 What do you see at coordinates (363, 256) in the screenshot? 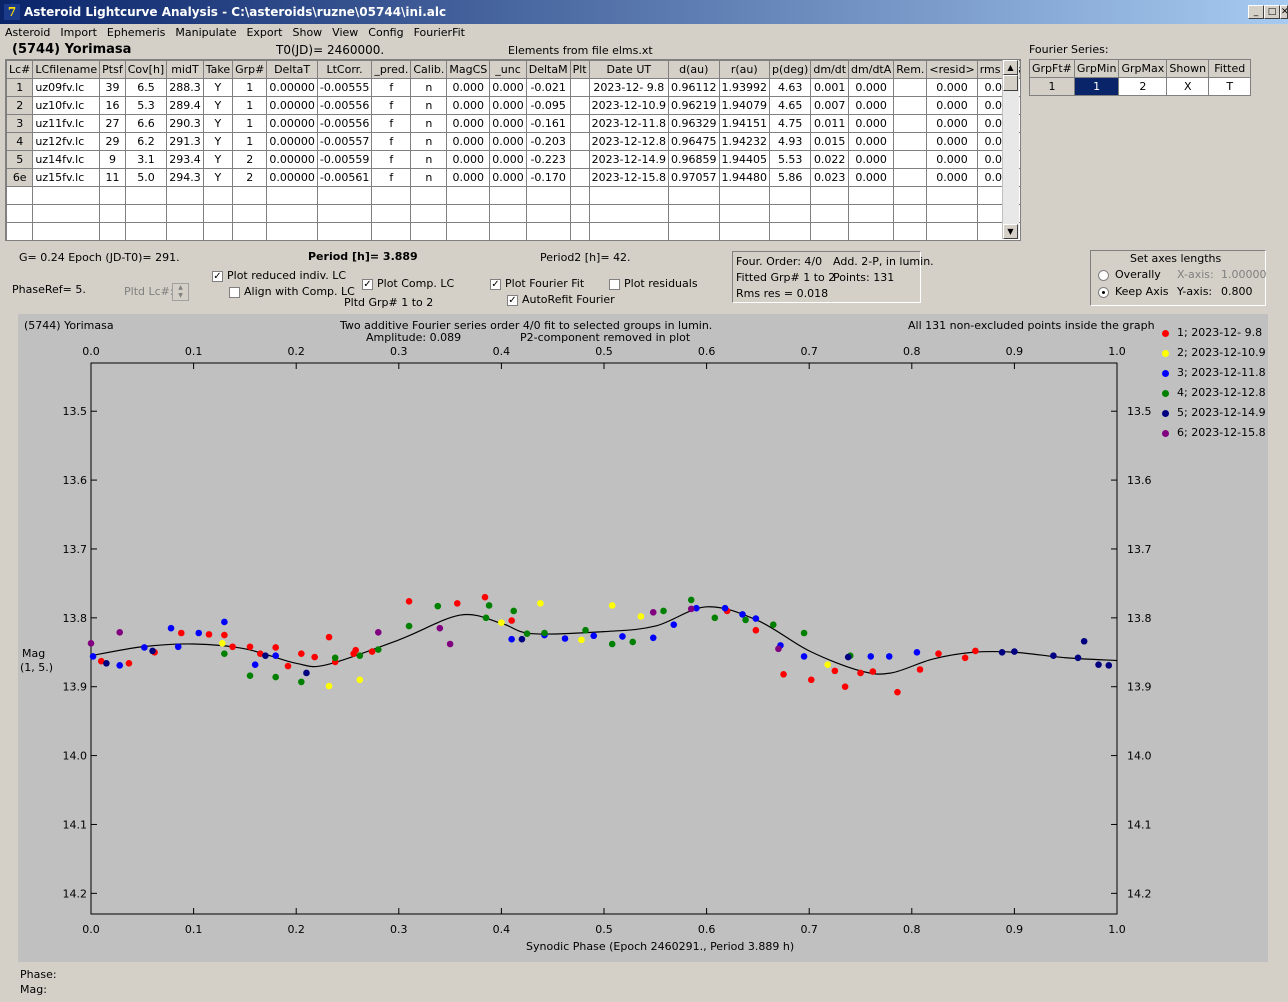
I see `period-label: Period [h]= 3.889` at bounding box center [363, 256].